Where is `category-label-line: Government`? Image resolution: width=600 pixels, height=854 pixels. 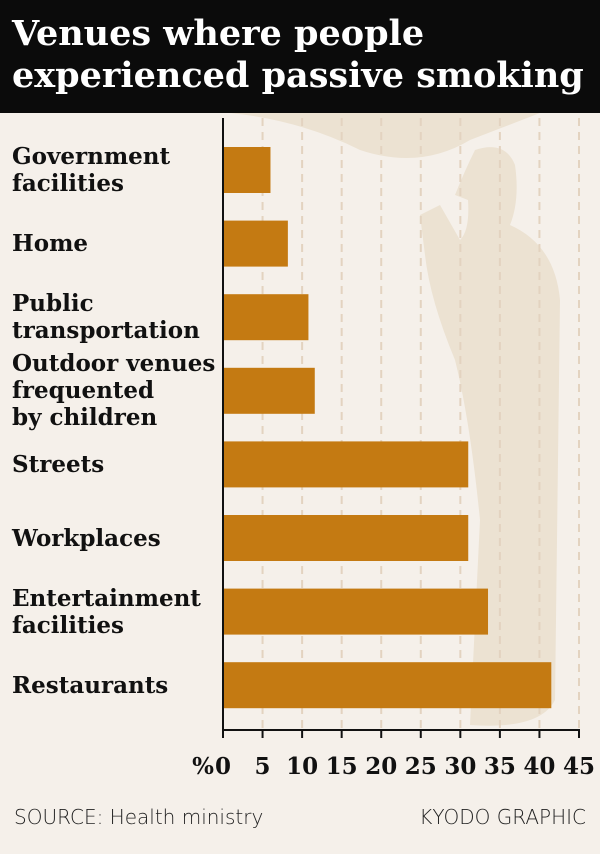 category-label-line: Government is located at coordinates (91, 156).